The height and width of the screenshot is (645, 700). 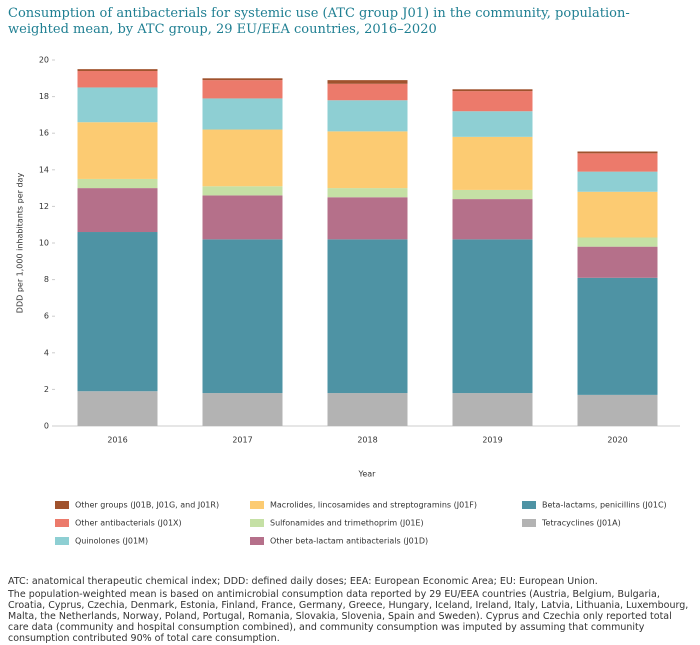 I want to click on y-tick-label: 0, so click(x=46, y=426).